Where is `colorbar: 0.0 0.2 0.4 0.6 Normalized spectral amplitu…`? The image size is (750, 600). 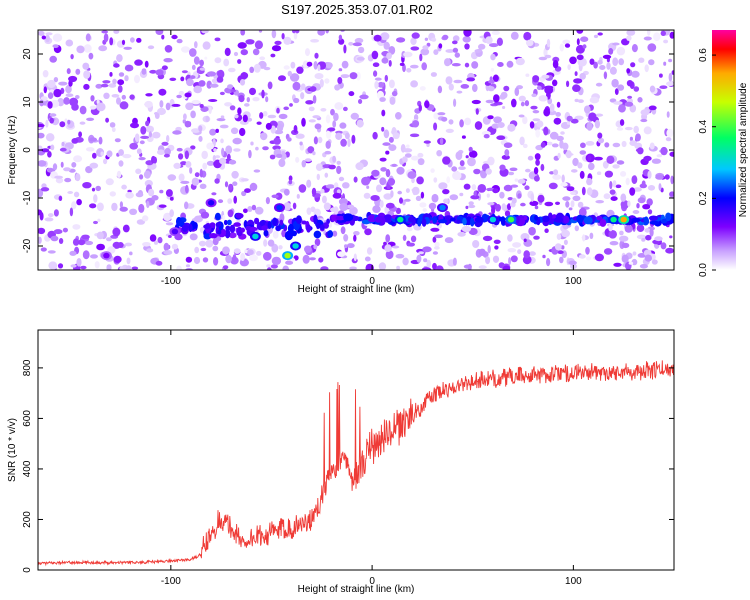 colorbar: 0.0 0.2 0.4 0.6 Normalized spectral amplitu… is located at coordinates (723, 153).